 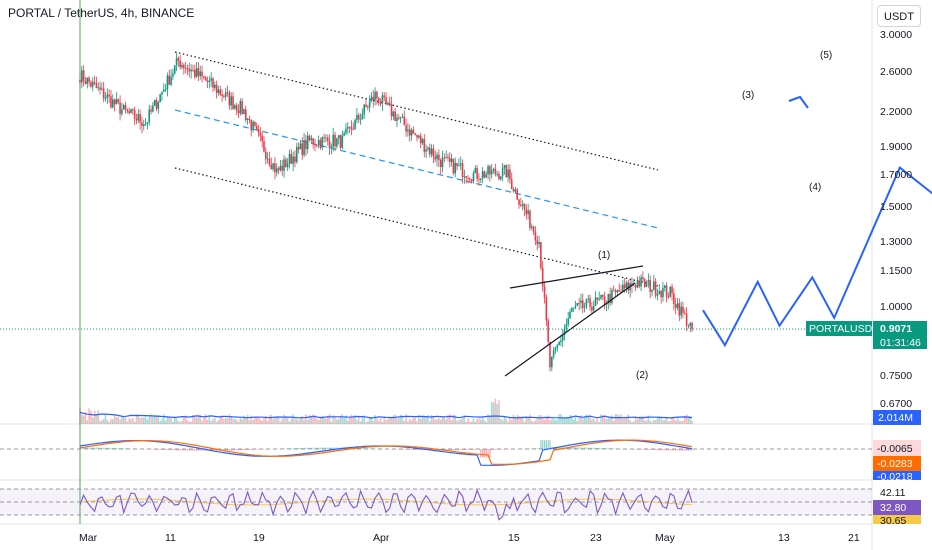 I want to click on price-tick: 2.6000, so click(x=896, y=72).